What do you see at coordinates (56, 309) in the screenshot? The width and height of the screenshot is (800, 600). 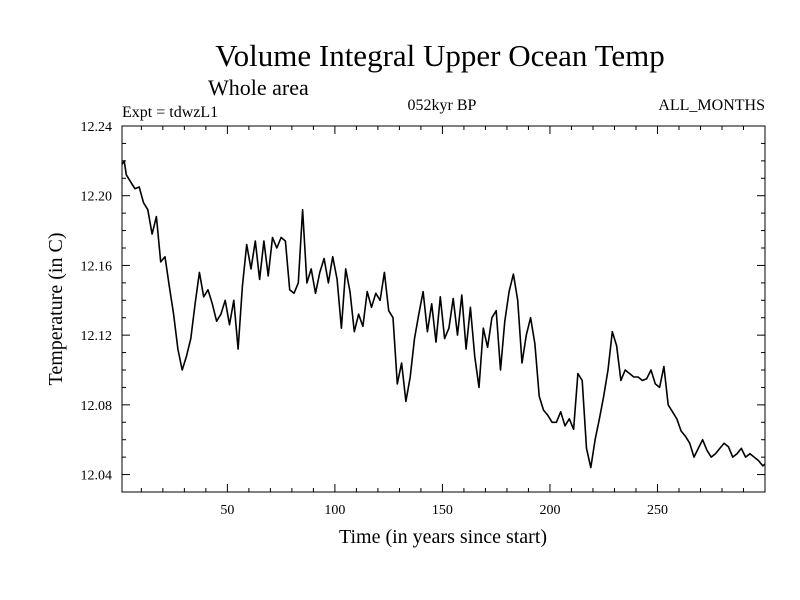 I see `y-axis-label: Temperature (in C)` at bounding box center [56, 309].